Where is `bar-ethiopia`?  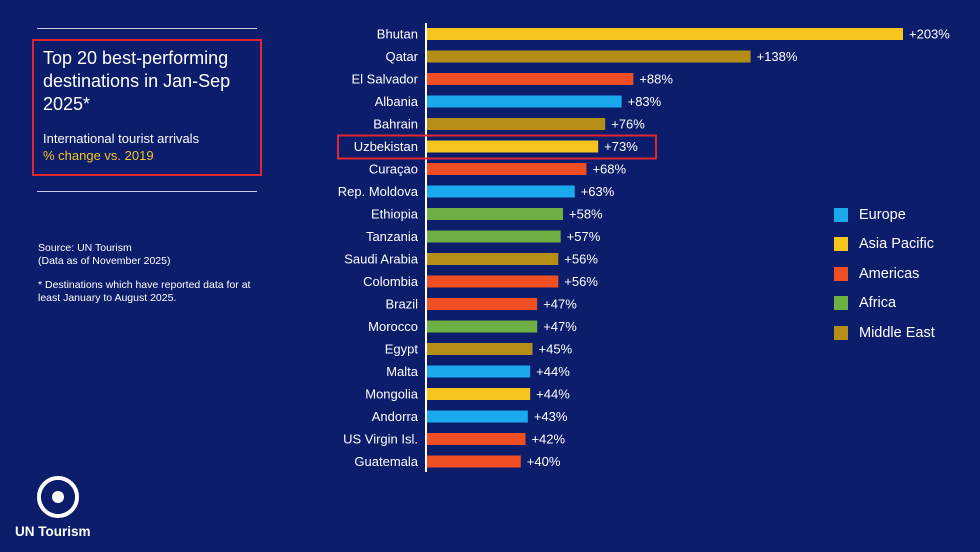 bar-ethiopia is located at coordinates (495, 214).